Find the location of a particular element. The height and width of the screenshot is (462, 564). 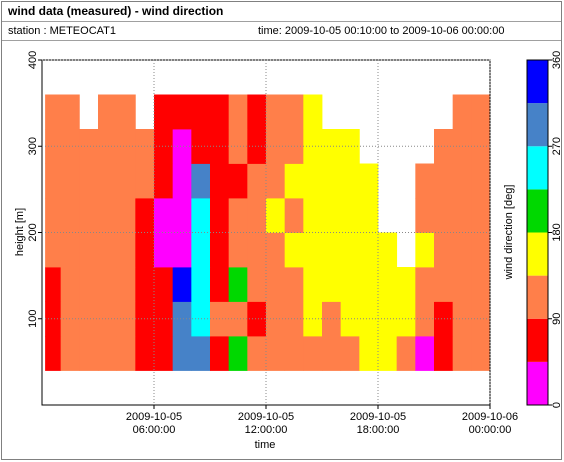

x-tick-label: 2009-10-05 06:00:00 is located at coordinates (154, 423).